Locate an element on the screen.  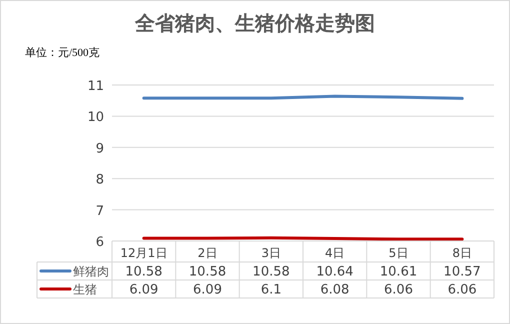
x-tick-label: 12月1日 is located at coordinates (144, 253).